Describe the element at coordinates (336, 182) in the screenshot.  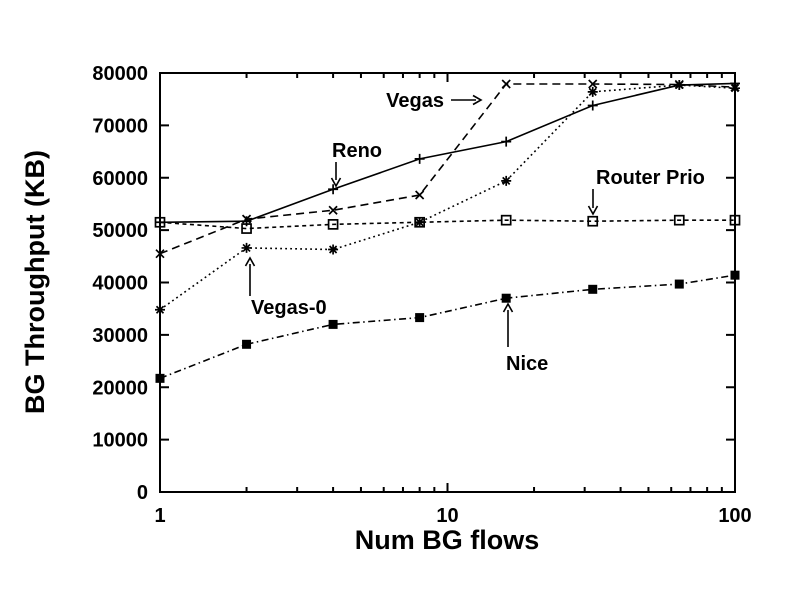
I see `annotation-arrowhead-reno` at that location.